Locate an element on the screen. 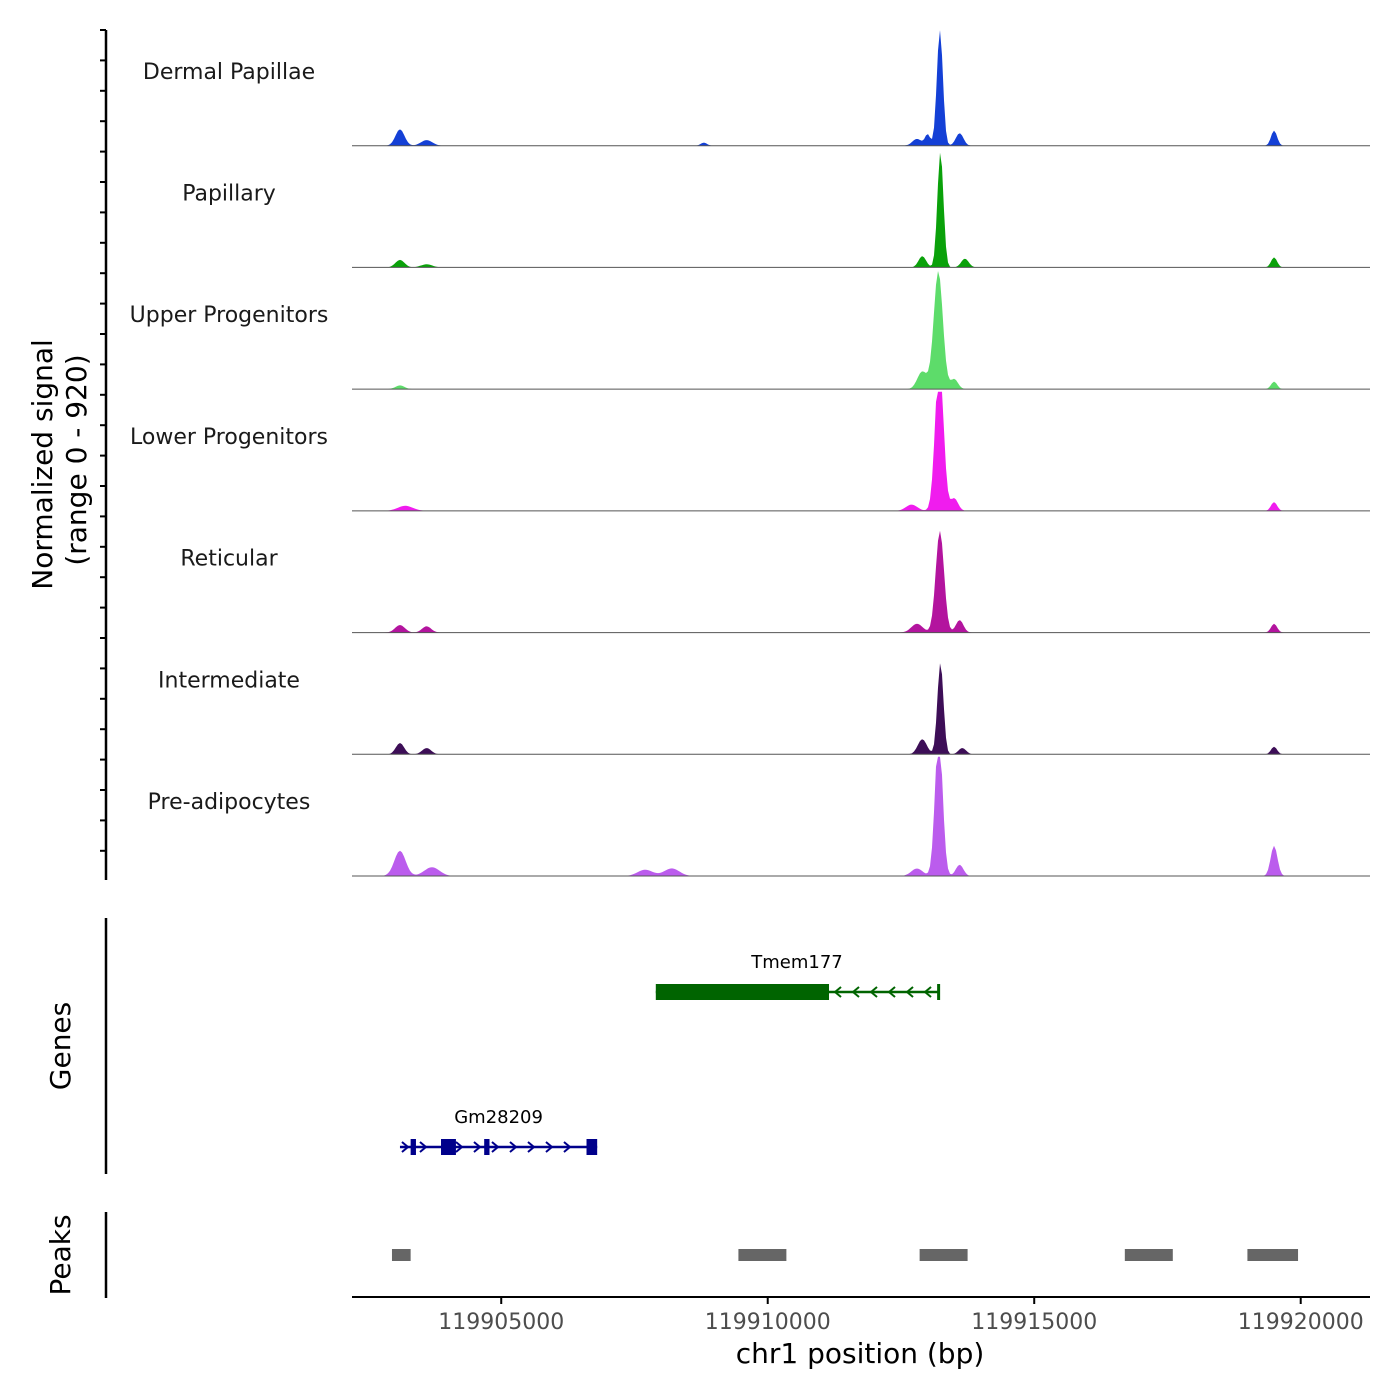  track-intermediate: Intermediate is located at coordinates (764, 709).